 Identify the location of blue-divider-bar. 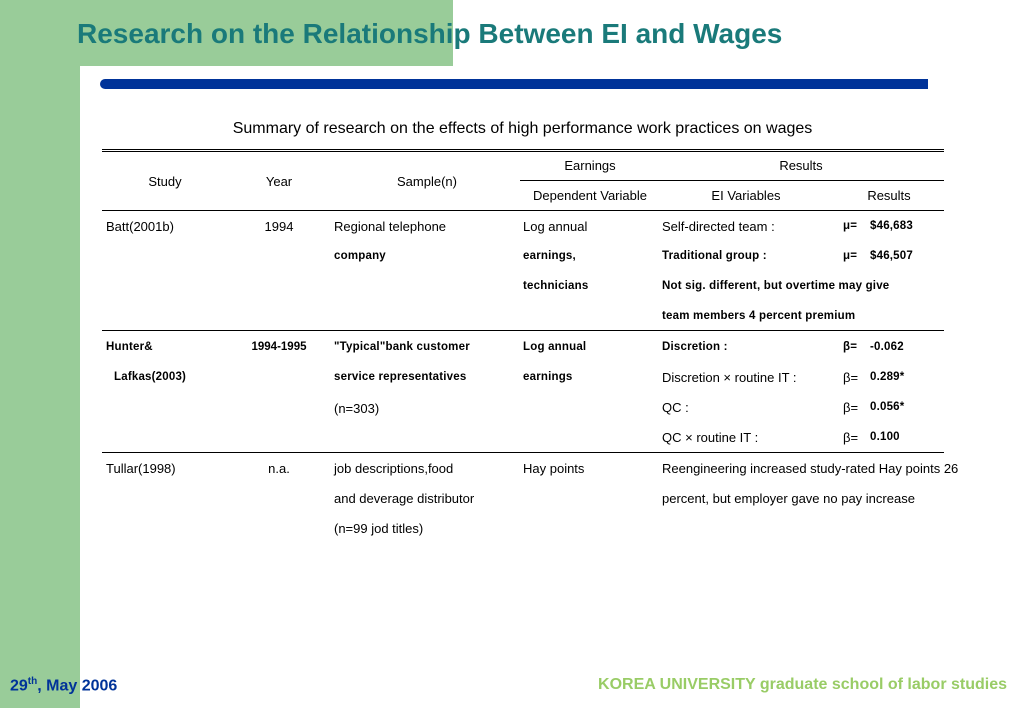
(514, 84).